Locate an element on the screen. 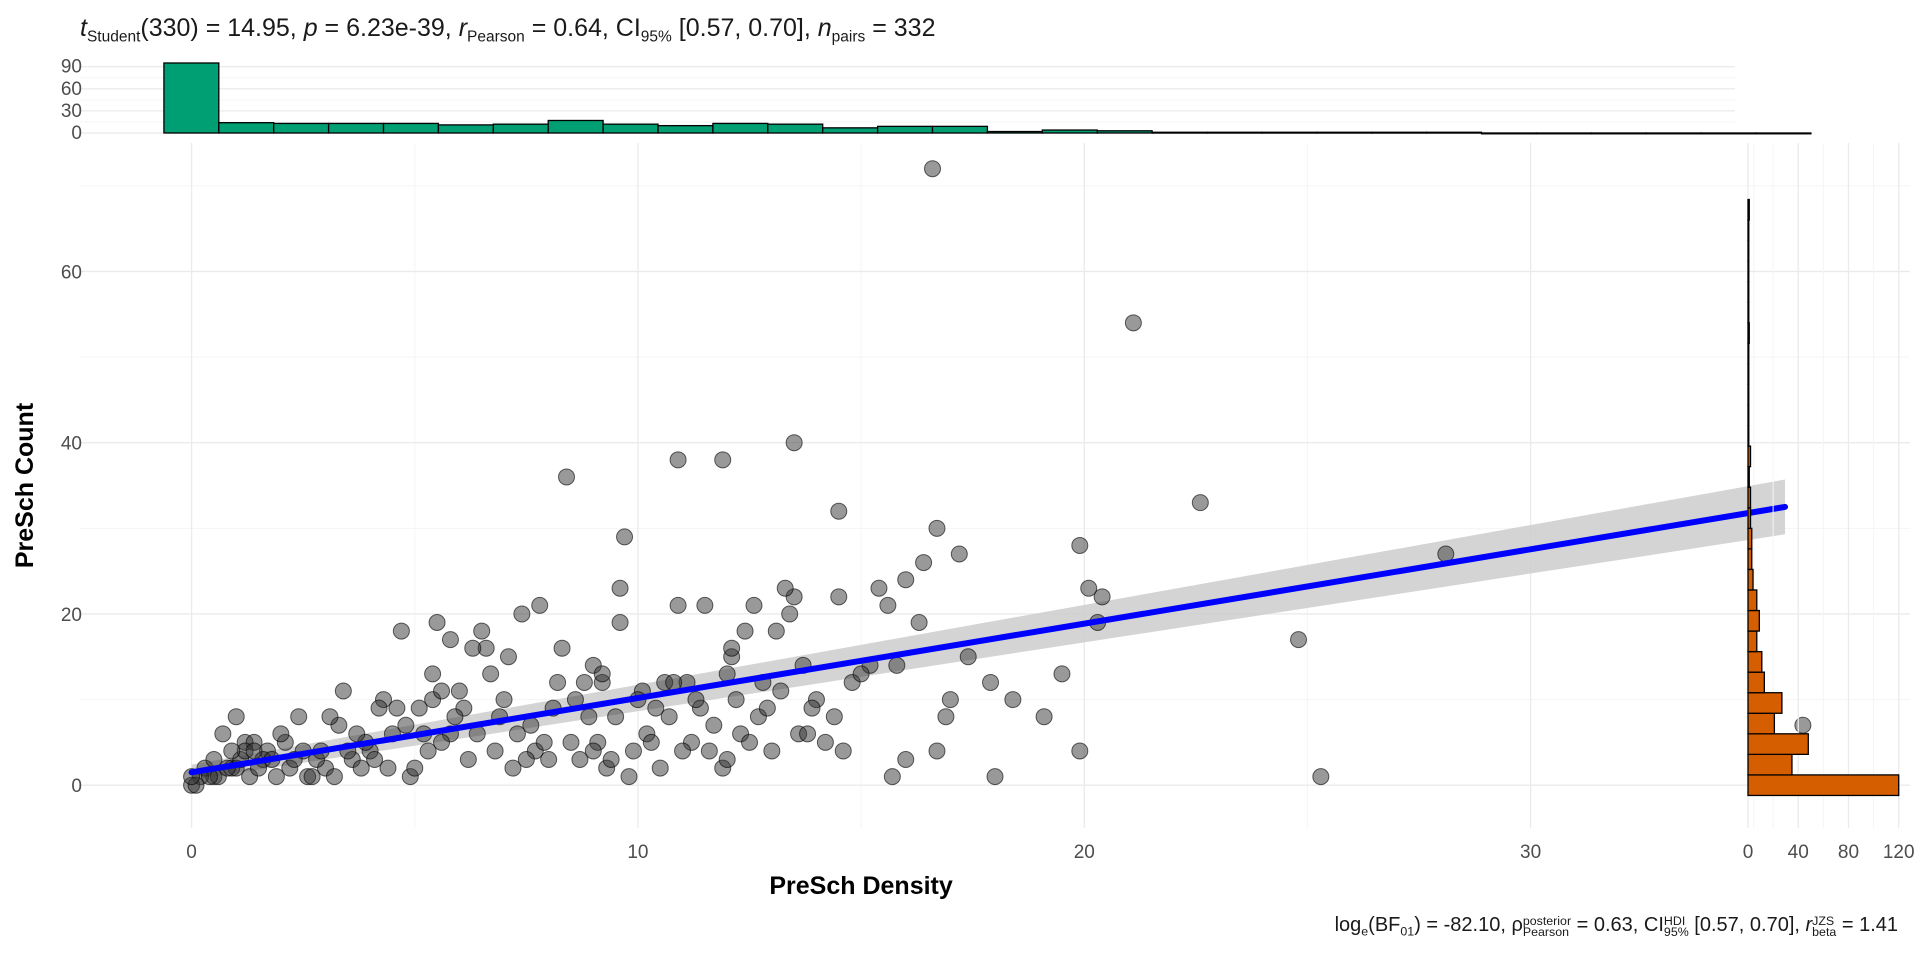 This screenshot has height=960, width=1920. bf-value: ) = -82.10, is located at coordinates (1463, 925).